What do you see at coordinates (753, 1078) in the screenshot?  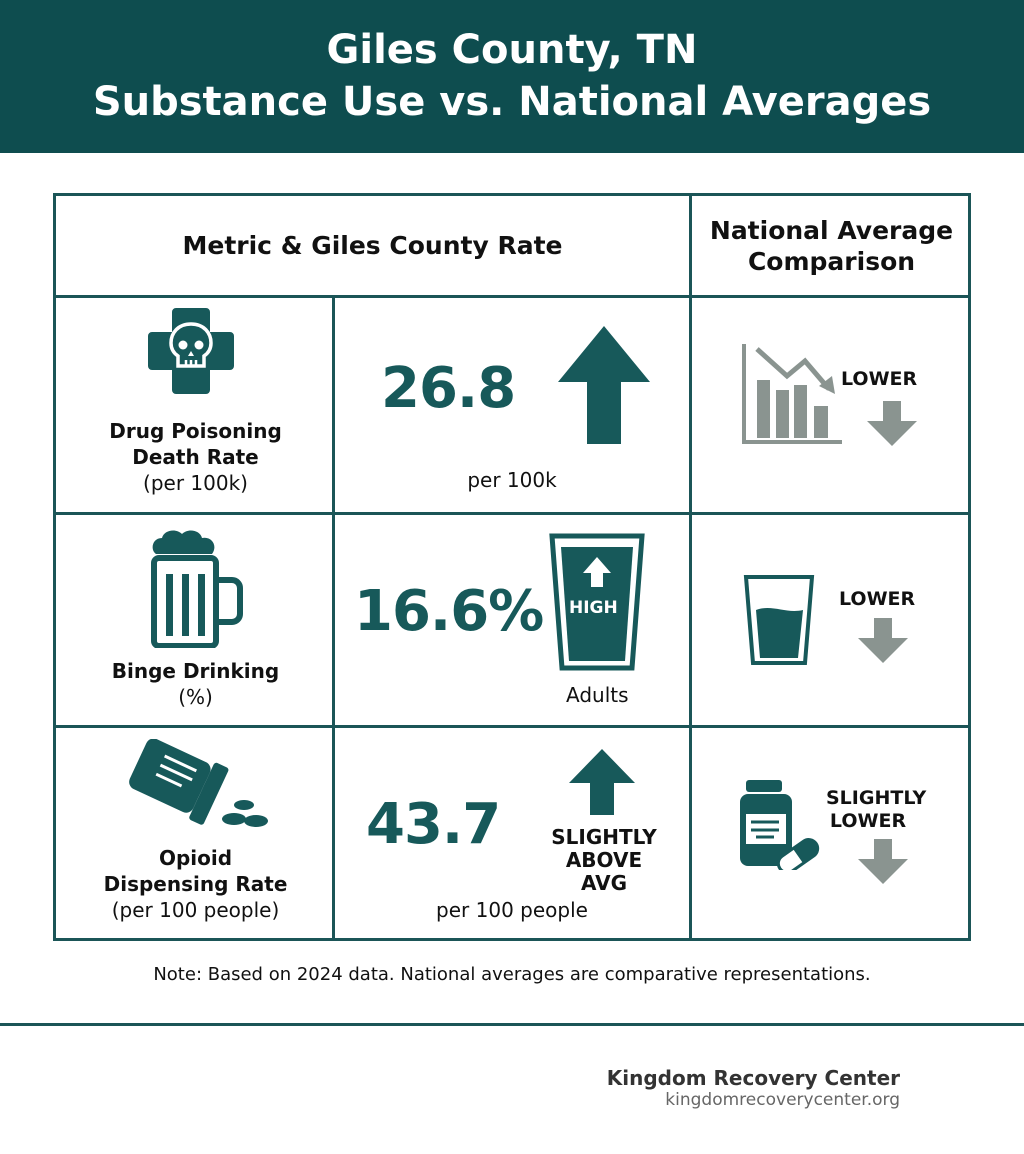 I see `organization-name: Kingdom Recovery Center` at bounding box center [753, 1078].